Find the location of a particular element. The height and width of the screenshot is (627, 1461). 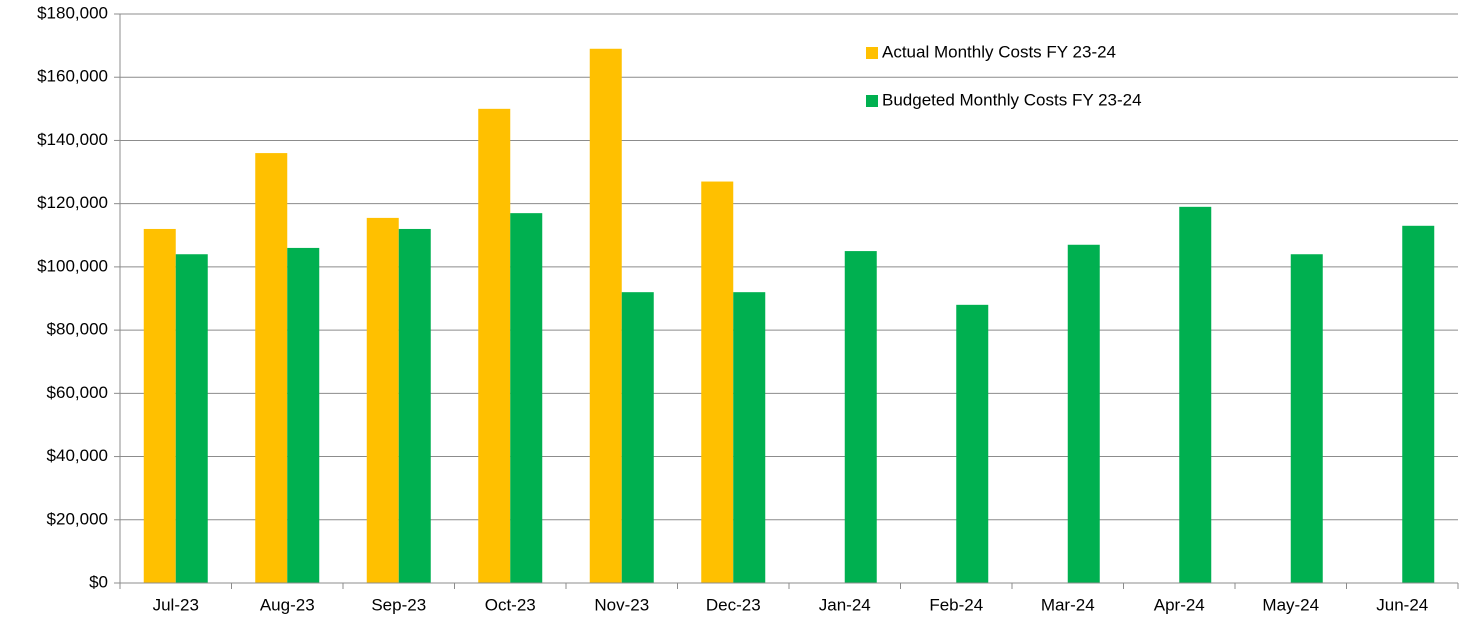

y-tick-label: $60,000 is located at coordinates (77, 392).